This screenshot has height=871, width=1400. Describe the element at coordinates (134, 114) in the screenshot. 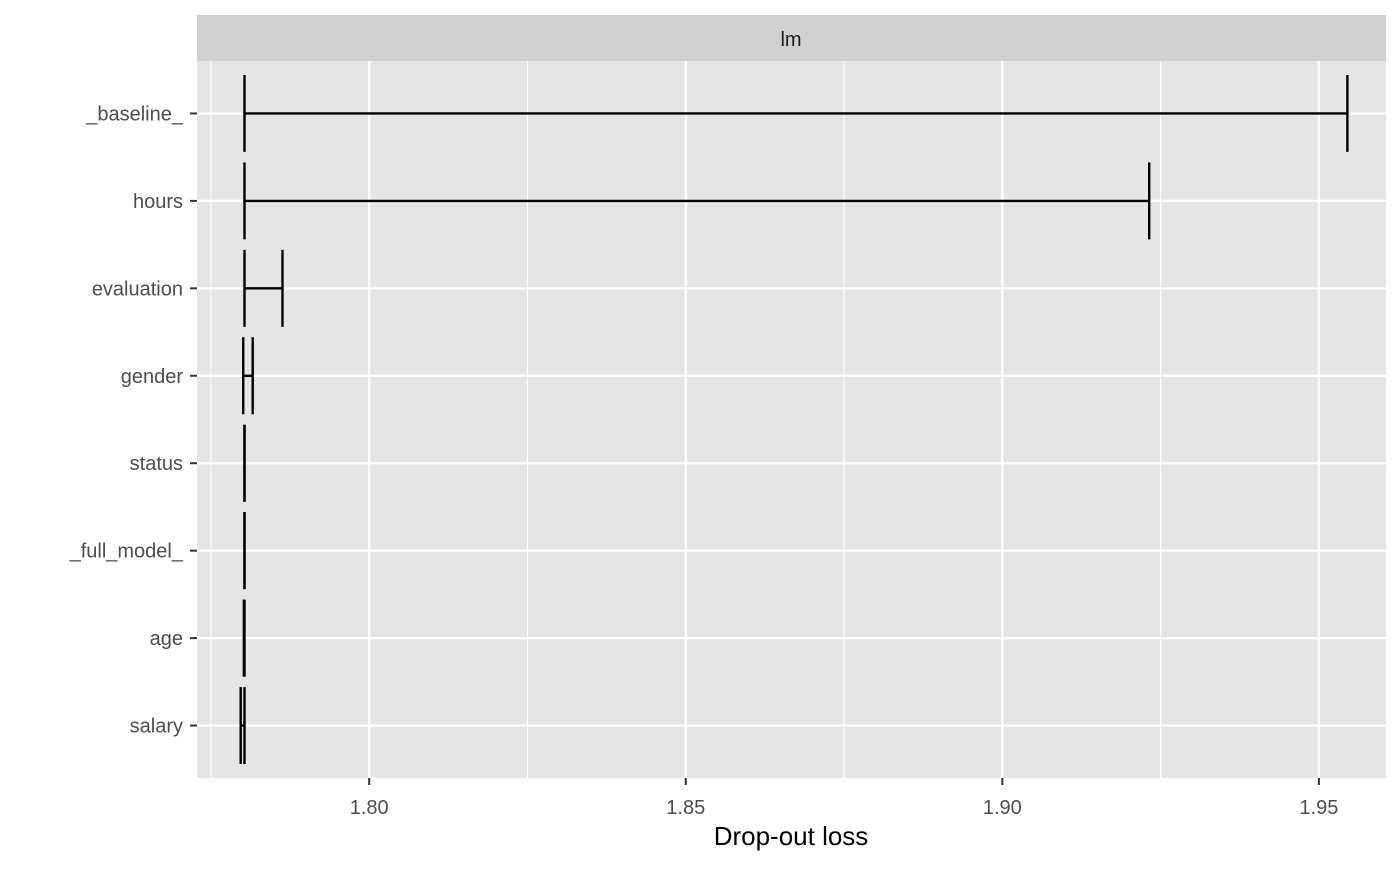

I see `y-tick-label: _baseline_` at that location.